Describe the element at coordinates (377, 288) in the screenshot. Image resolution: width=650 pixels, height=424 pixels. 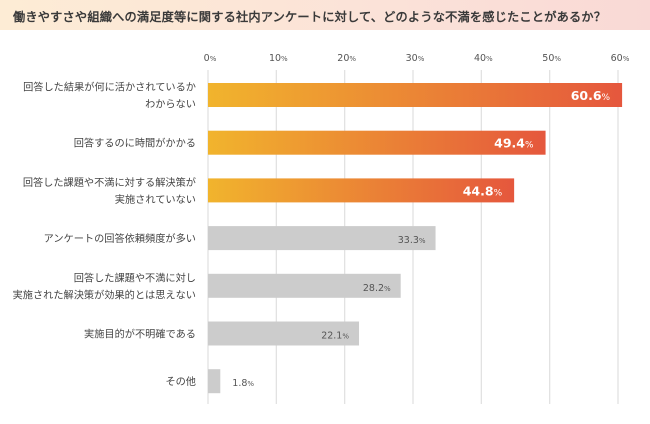
I see `value-label: 28.2%` at that location.